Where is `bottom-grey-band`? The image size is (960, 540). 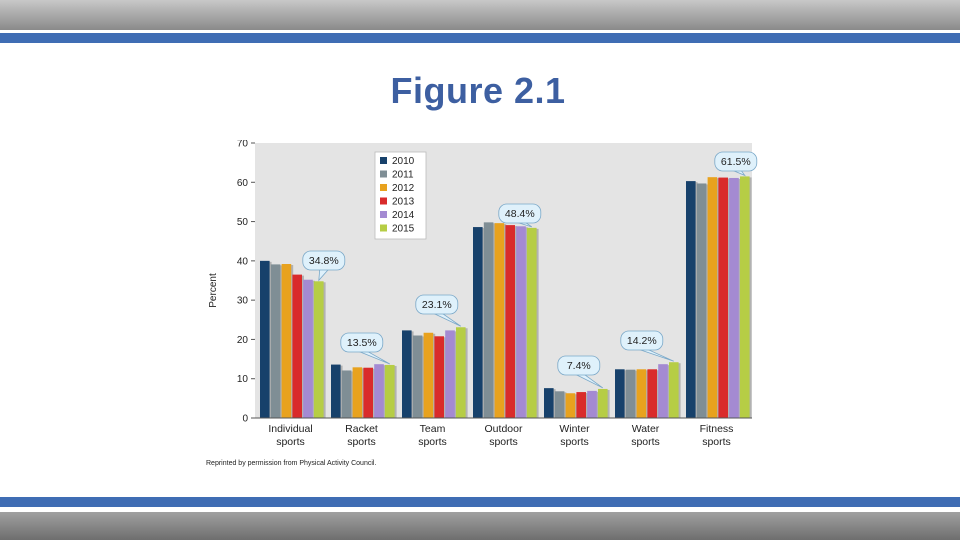 bottom-grey-band is located at coordinates (480, 526).